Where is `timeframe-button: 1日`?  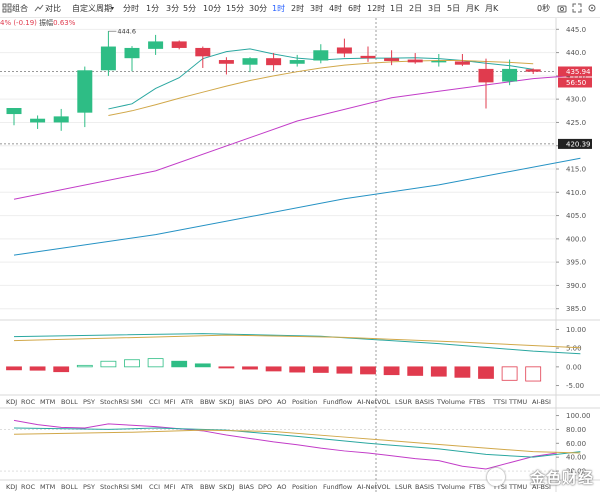
timeframe-button: 1日 is located at coordinates (397, 8).